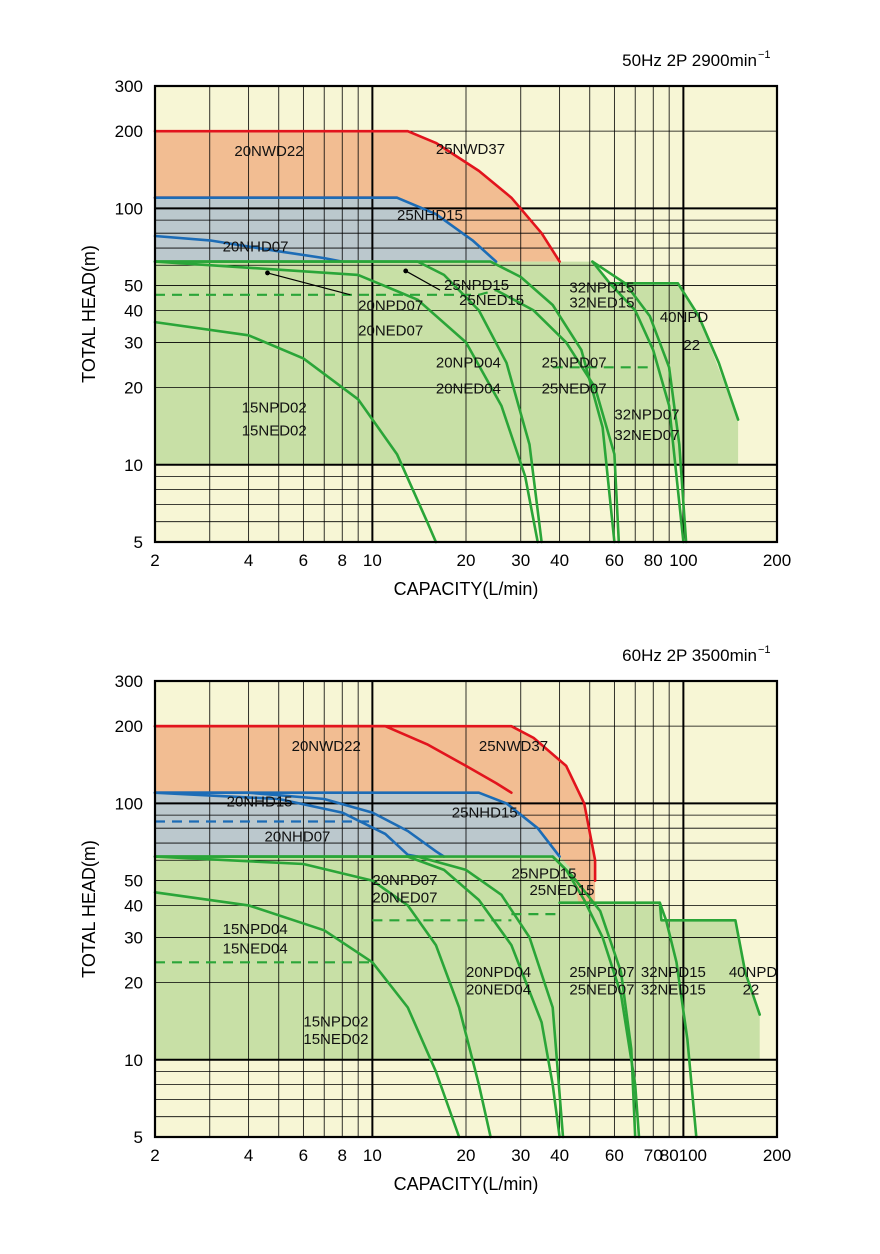 Image resolution: width=880 pixels, height=1254 pixels. Describe the element at coordinates (689, 655) in the screenshot. I see `chart-title: 60Hz 2P 3500min` at that location.